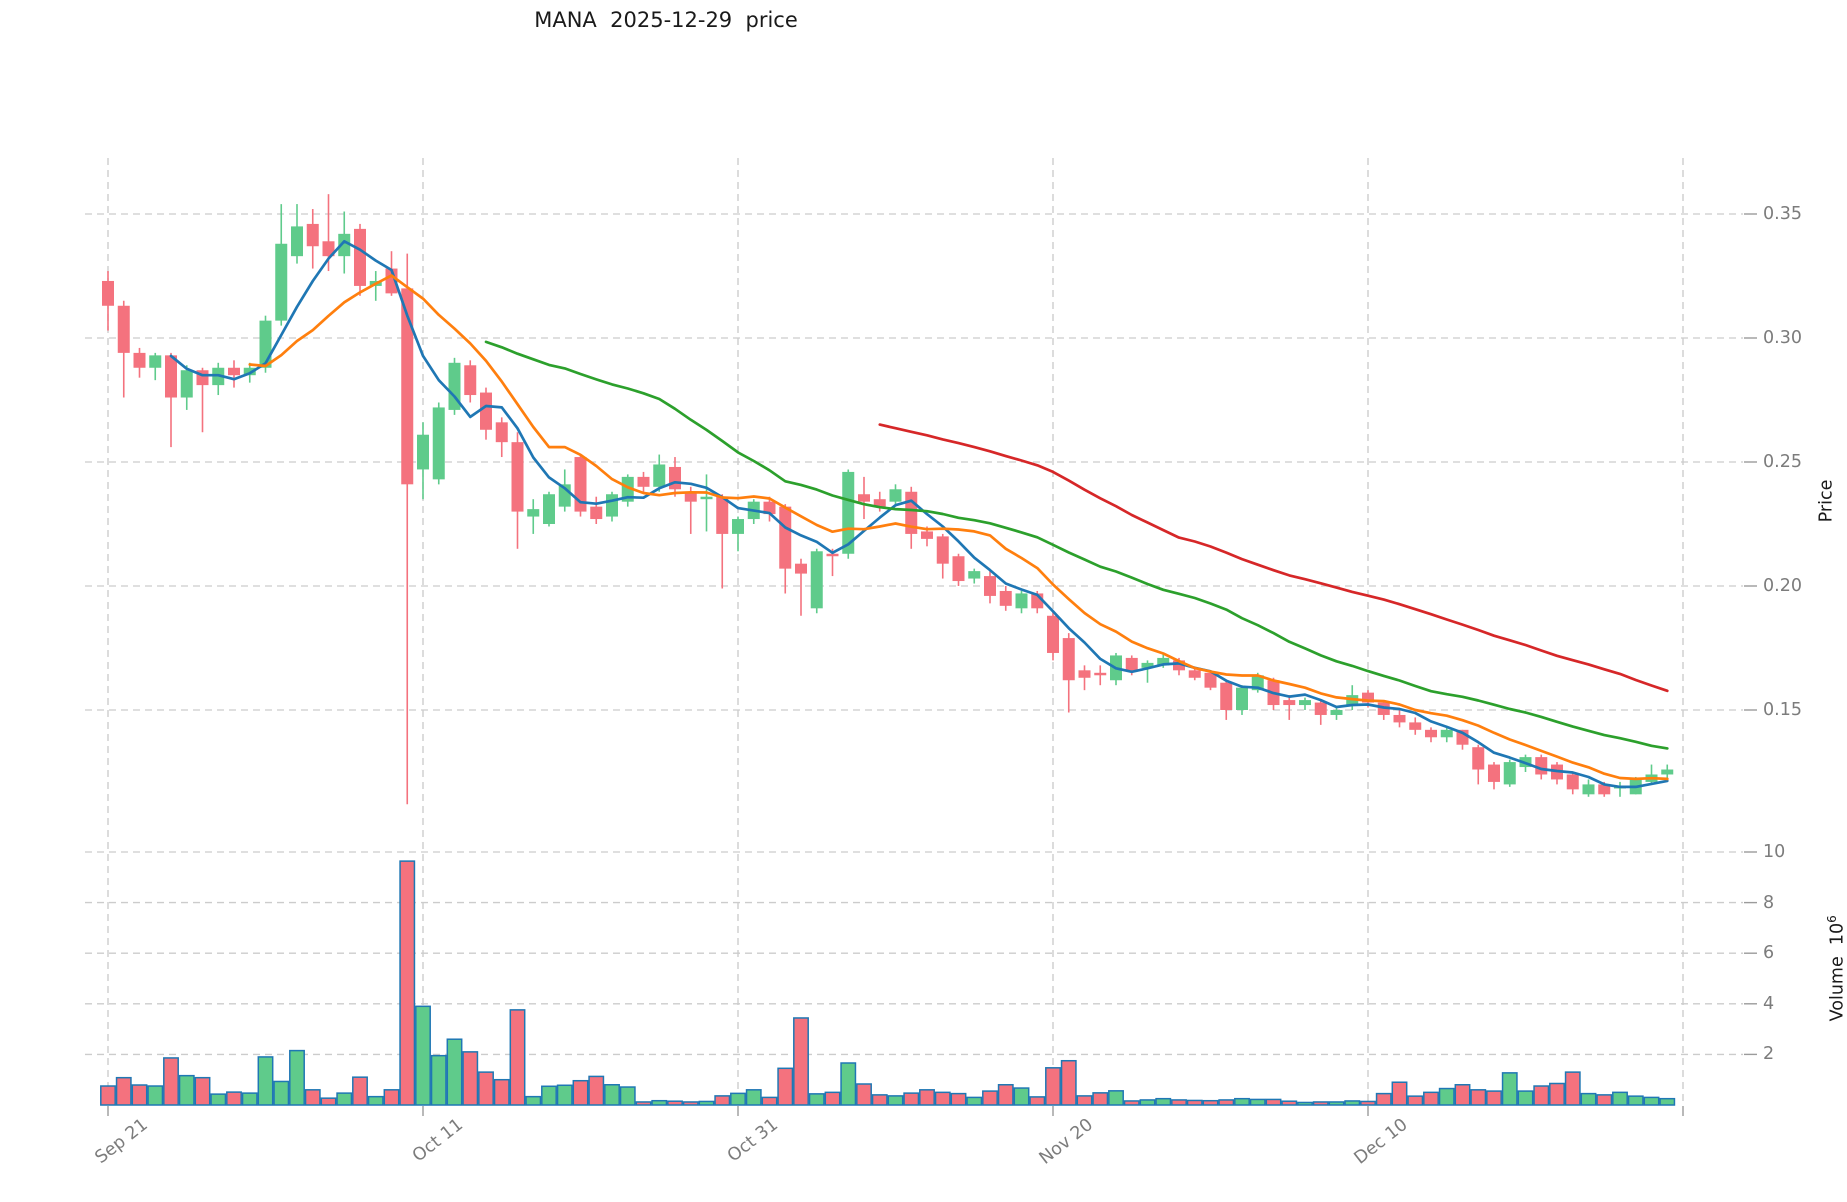 Image resolution: width=1847 pixels, height=1202 pixels. I want to click on price-axis-title: Price, so click(1826, 501).